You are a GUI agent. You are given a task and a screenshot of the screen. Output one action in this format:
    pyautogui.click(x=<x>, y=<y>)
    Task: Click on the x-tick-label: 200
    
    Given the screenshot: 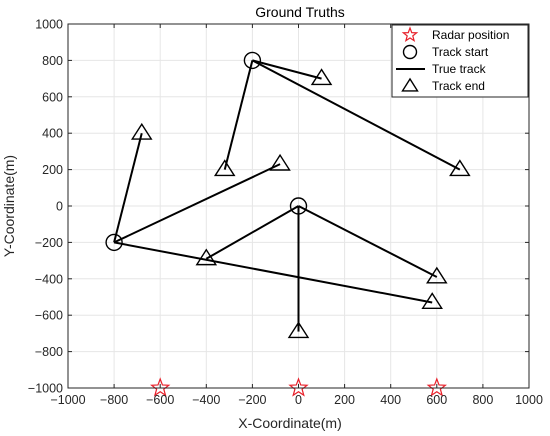 What is the action you would take?
    pyautogui.click(x=344, y=400)
    